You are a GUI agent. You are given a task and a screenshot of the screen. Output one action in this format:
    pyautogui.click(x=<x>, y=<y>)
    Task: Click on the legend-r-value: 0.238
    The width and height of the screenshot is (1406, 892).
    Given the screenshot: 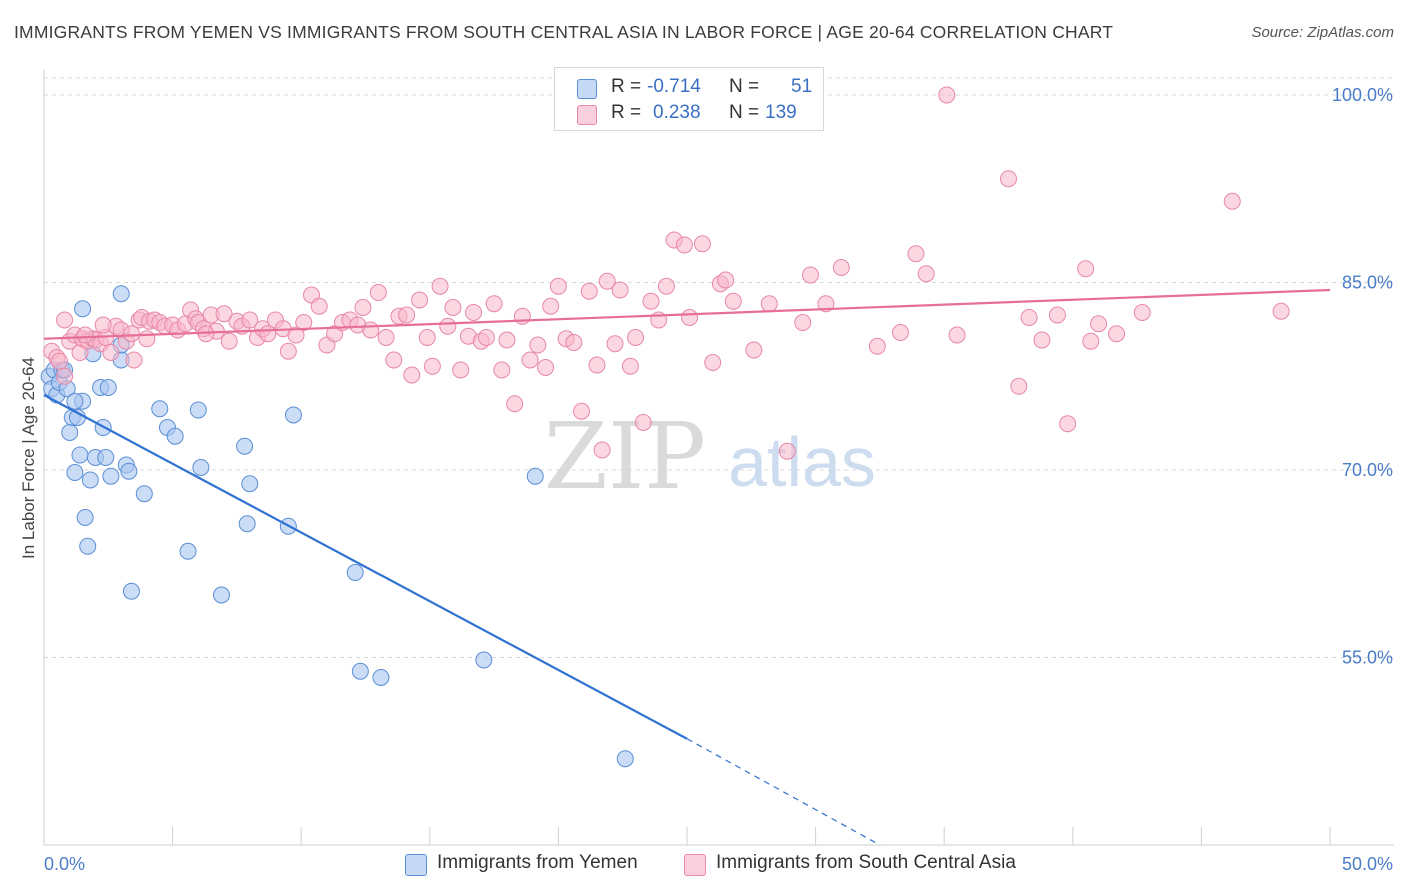 What is the action you would take?
    pyautogui.click(x=677, y=112)
    